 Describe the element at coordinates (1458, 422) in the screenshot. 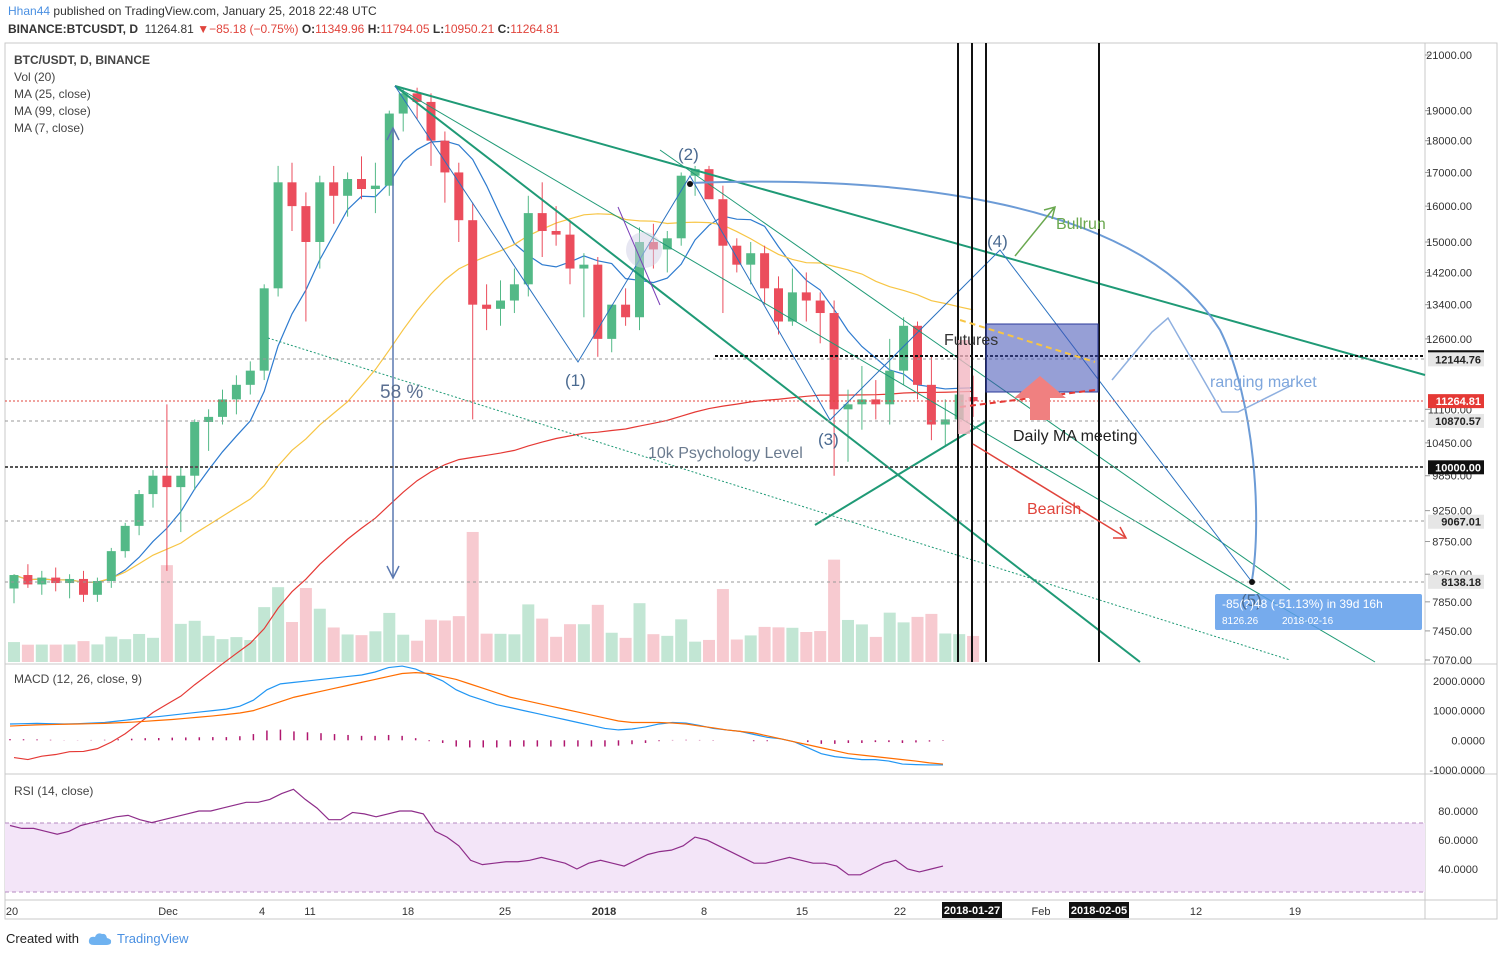

I see `price-tag-label: 10870.57` at that location.